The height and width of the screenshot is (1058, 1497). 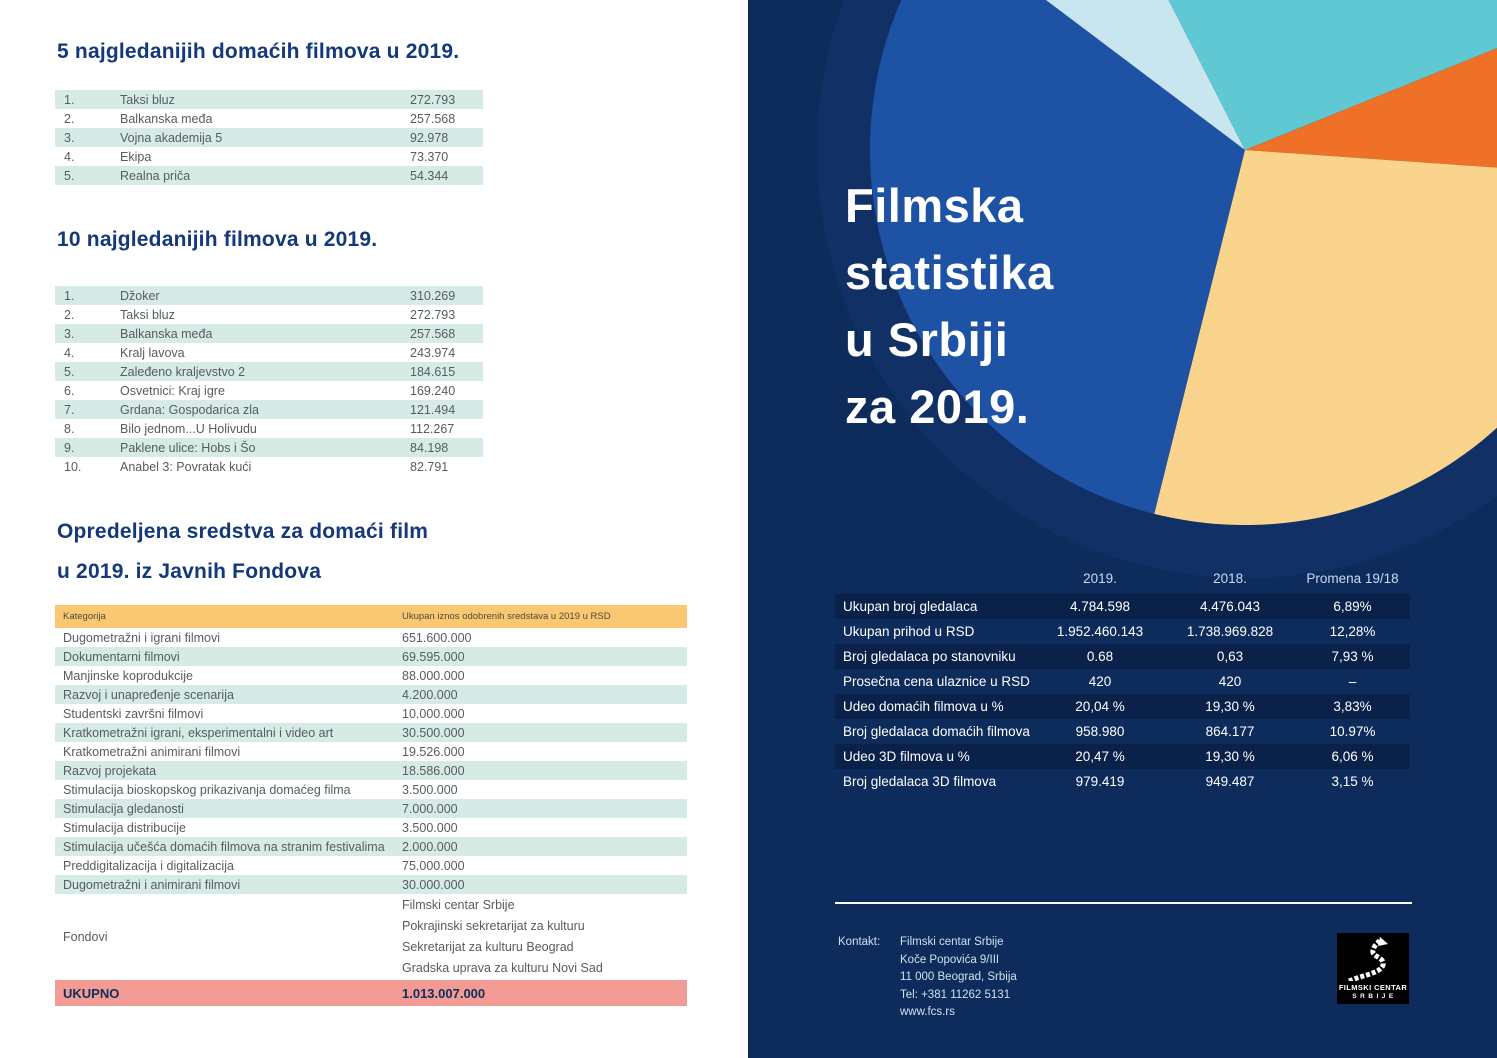 I want to click on funds-category-cell: Stimulacija distribucije, so click(x=124, y=827).